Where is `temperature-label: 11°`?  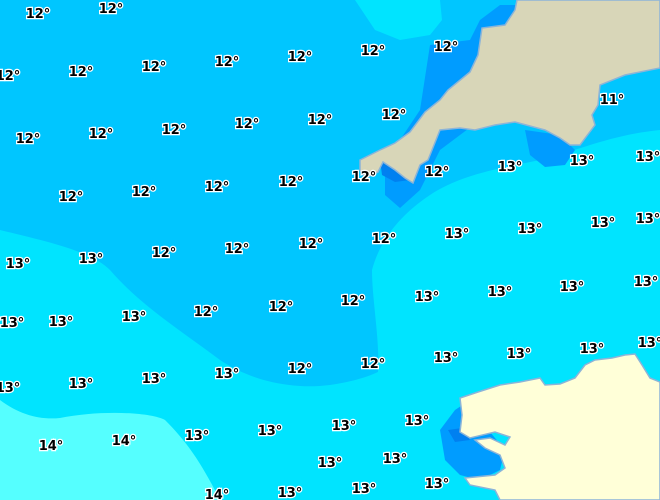 temperature-label: 11° is located at coordinates (612, 100).